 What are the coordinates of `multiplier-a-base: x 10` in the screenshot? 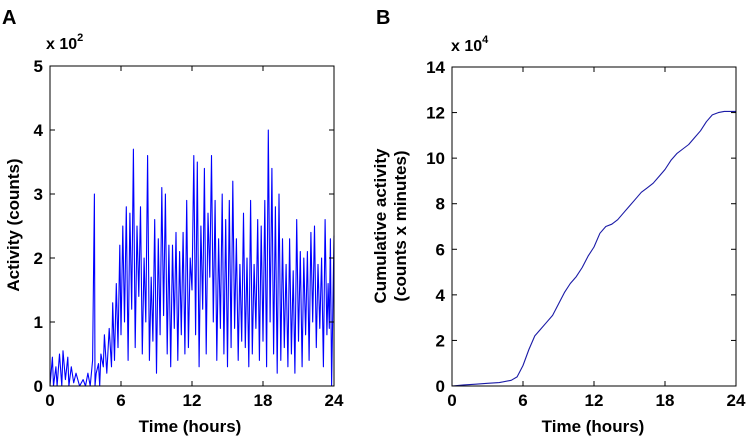 It's located at (61, 44).